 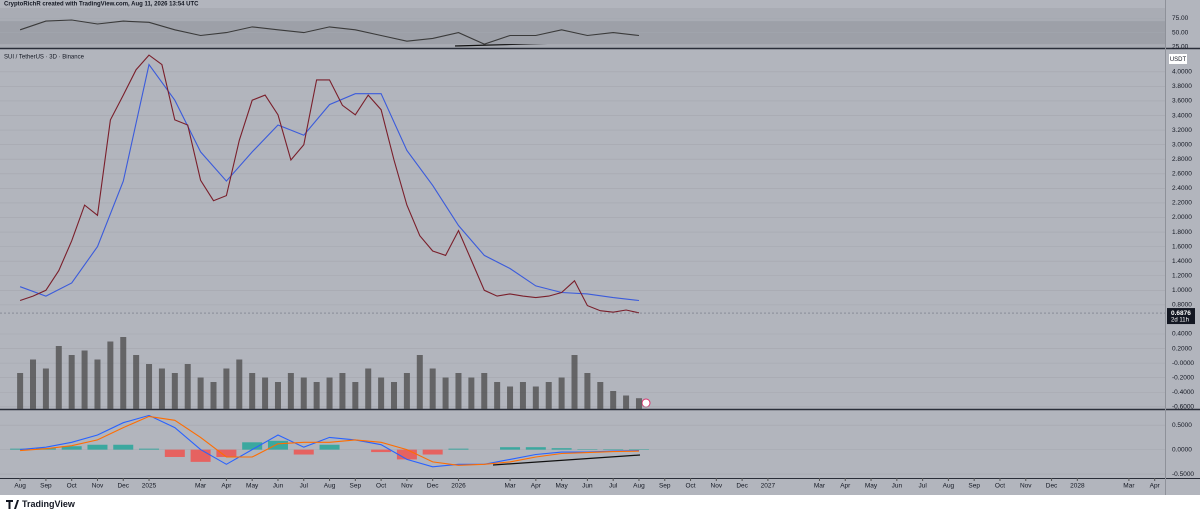 What do you see at coordinates (1182, 275) in the screenshot?
I see `y-tick-label: 1.2000` at bounding box center [1182, 275].